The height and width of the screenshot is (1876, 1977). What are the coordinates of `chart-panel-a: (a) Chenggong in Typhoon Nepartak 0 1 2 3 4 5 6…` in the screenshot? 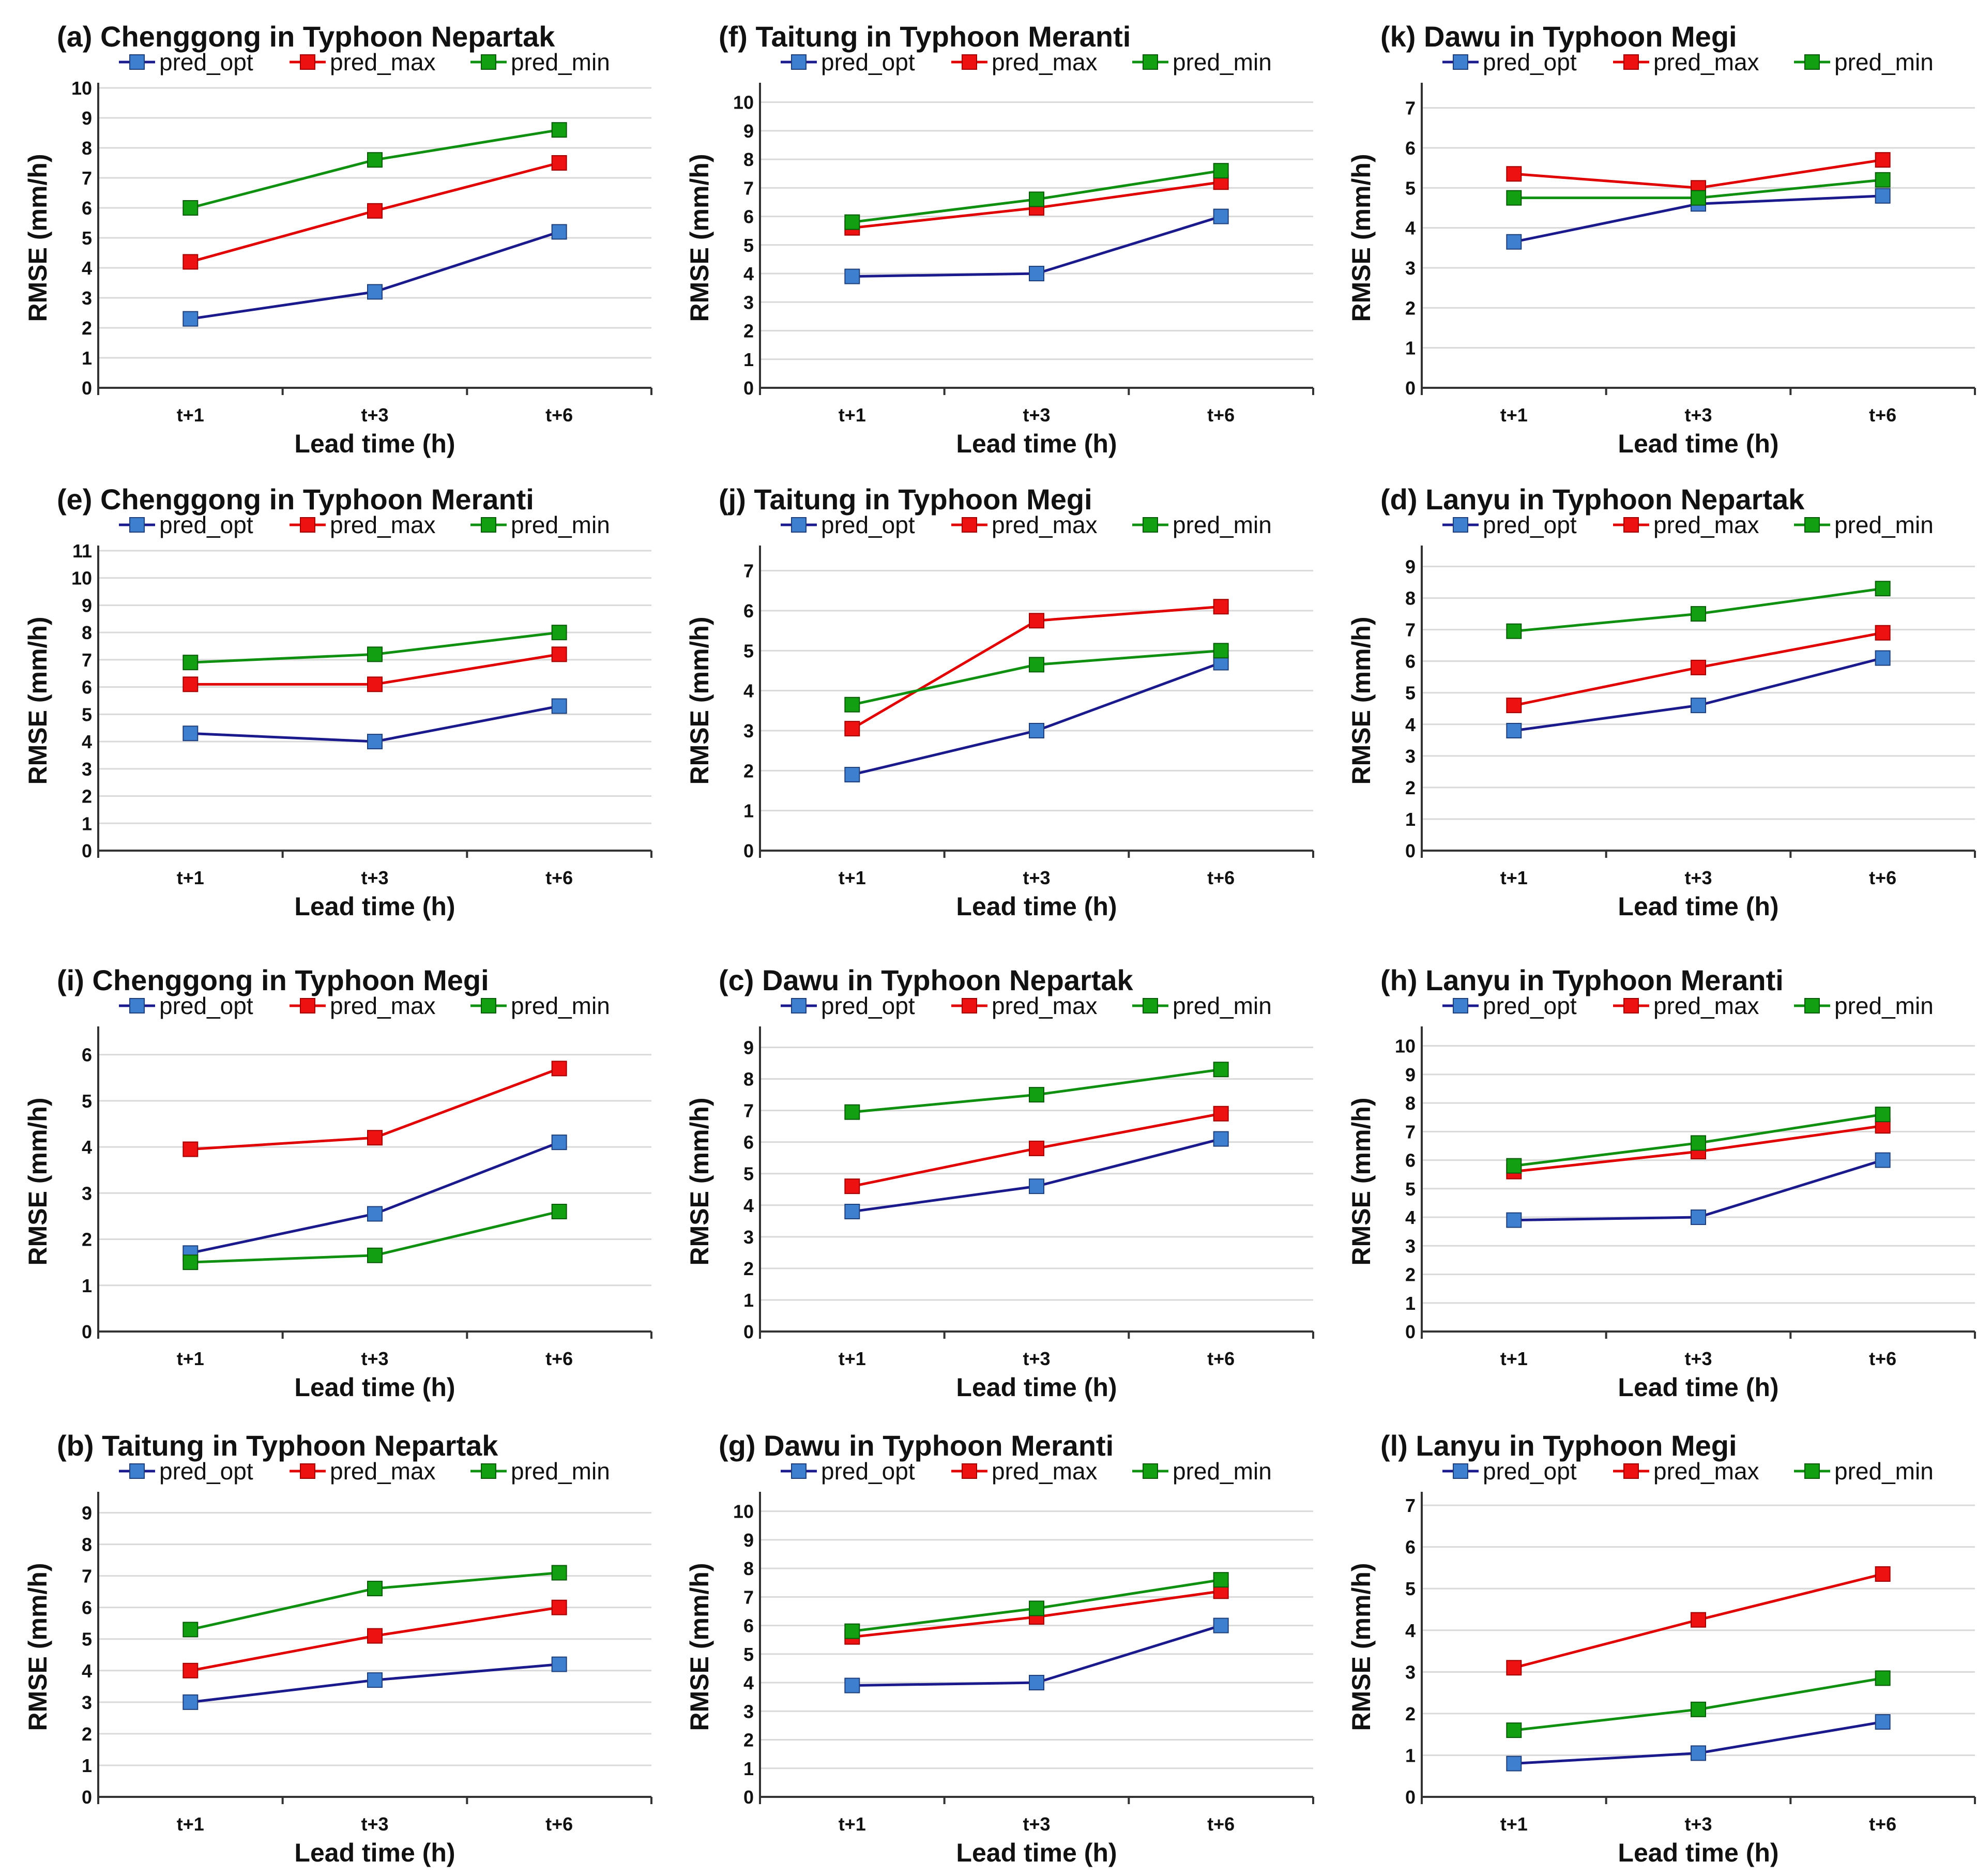 It's located at (338, 239).